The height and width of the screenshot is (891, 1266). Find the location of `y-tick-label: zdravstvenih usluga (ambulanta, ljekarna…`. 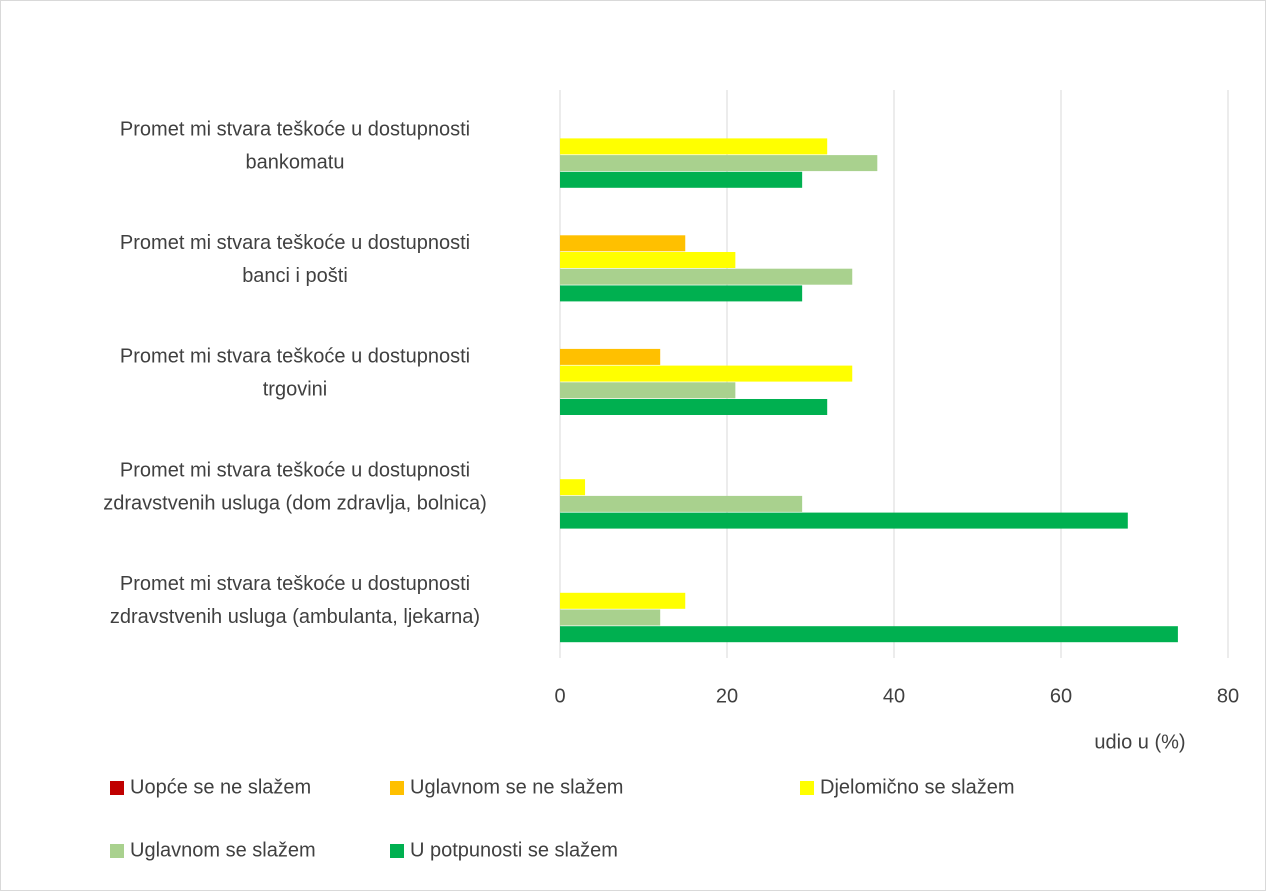

y-tick-label: zdravstvenih usluga (ambulanta, ljekarna… is located at coordinates (295, 617).